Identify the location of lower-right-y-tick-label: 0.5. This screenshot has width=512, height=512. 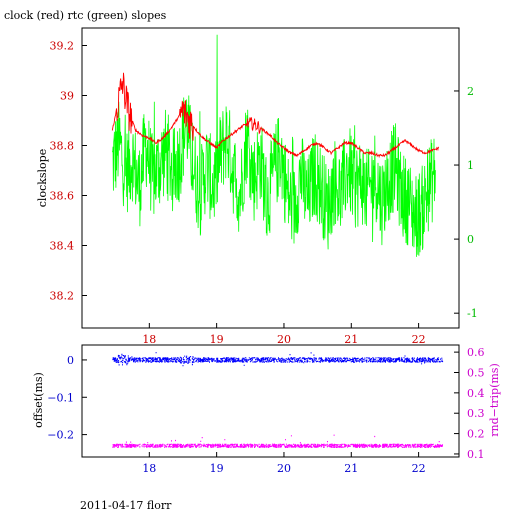
(476, 372).